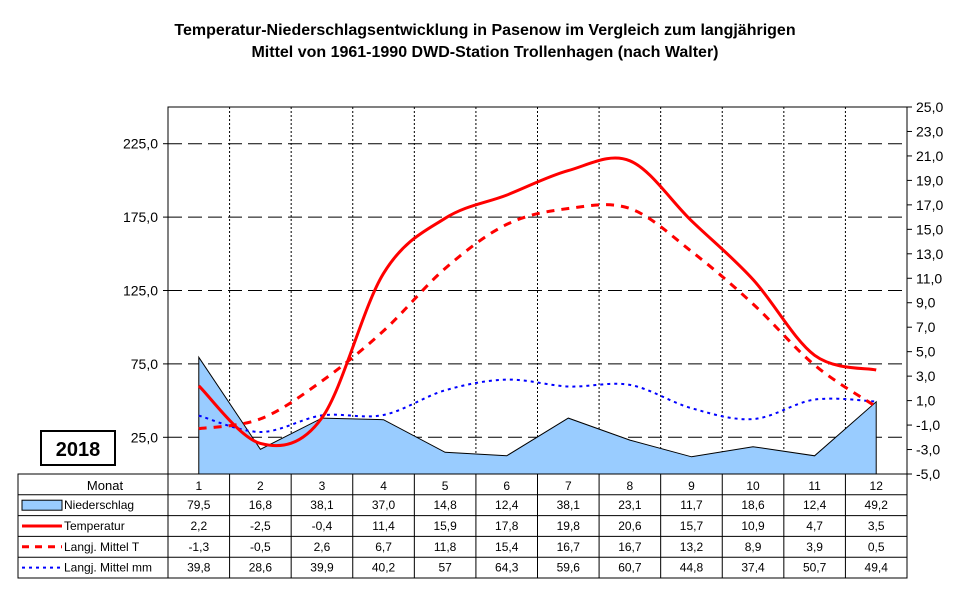  What do you see at coordinates (94, 526) in the screenshot?
I see `legend-label-temperatur: Temperatur` at bounding box center [94, 526].